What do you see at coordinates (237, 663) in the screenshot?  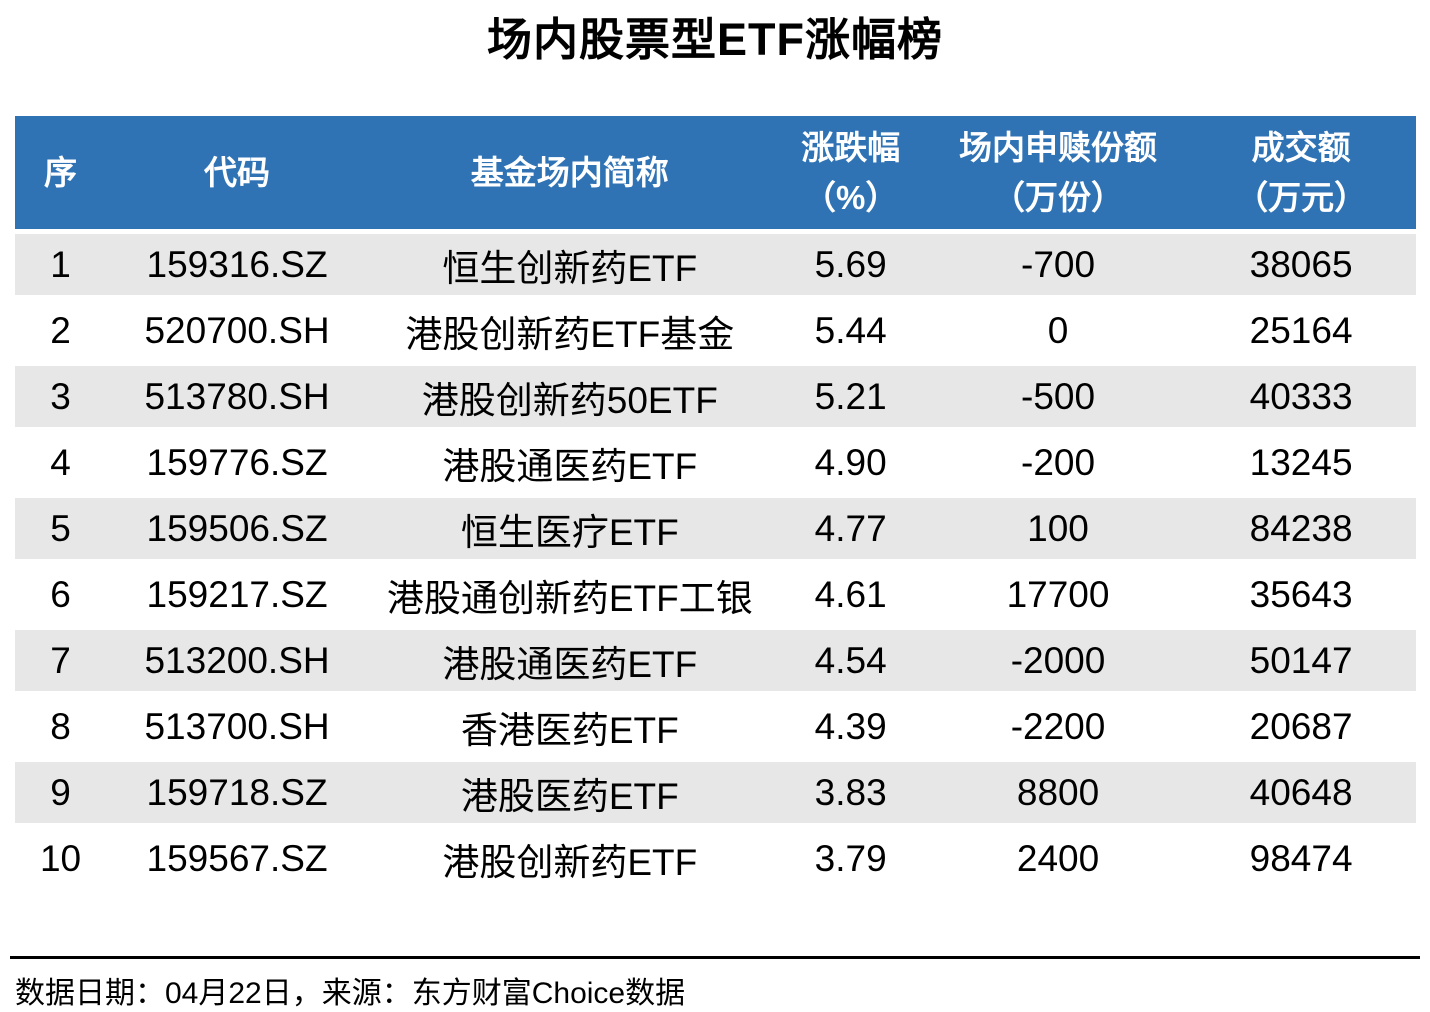 I see `cell-code: 513200.SH` at bounding box center [237, 663].